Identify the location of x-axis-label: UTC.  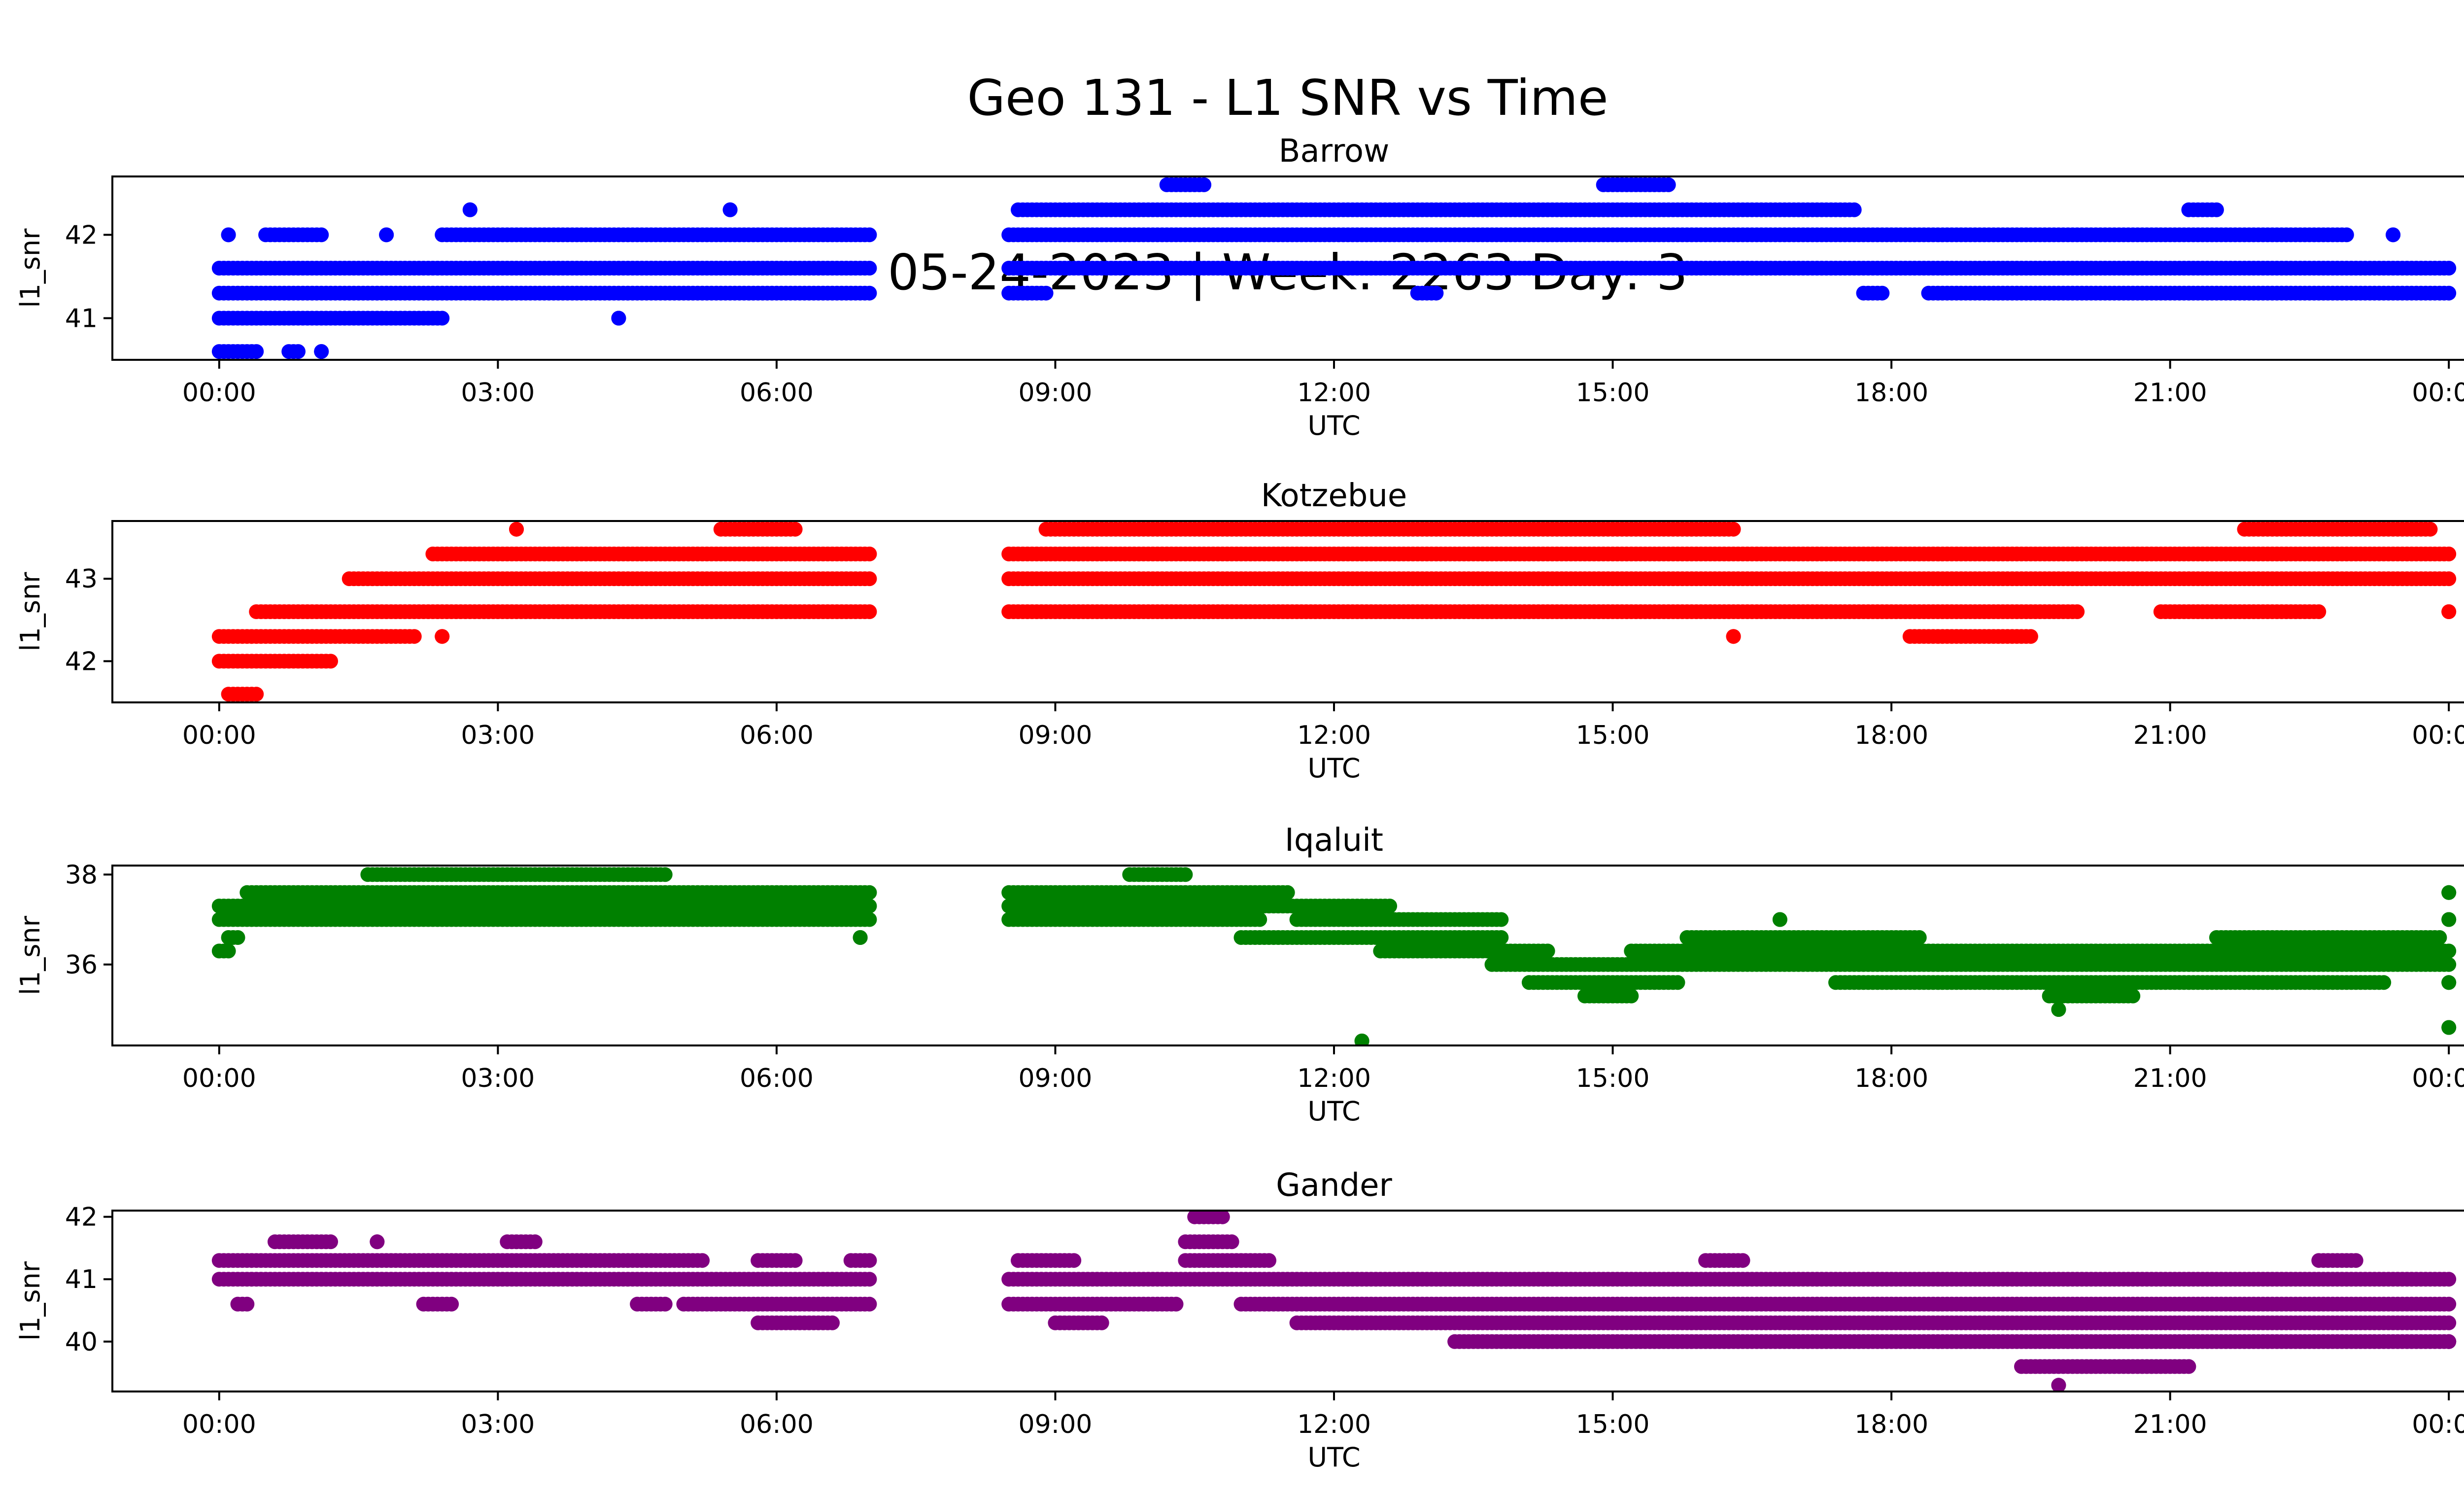
(1333, 768).